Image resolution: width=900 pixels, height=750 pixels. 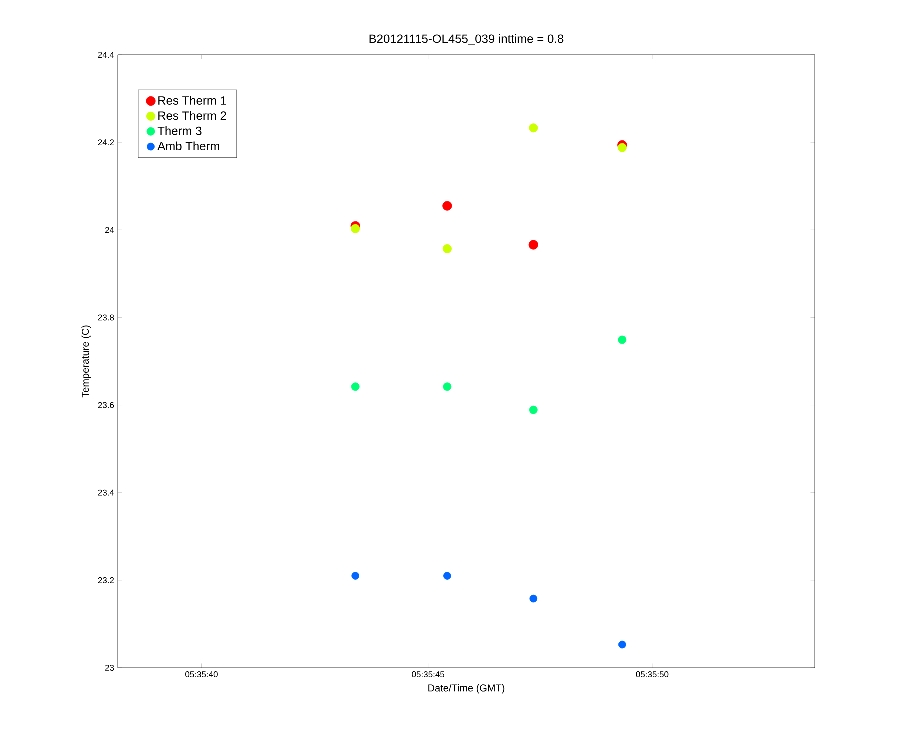 What do you see at coordinates (189, 146) in the screenshot?
I see `legend-label: Amb Therm` at bounding box center [189, 146].